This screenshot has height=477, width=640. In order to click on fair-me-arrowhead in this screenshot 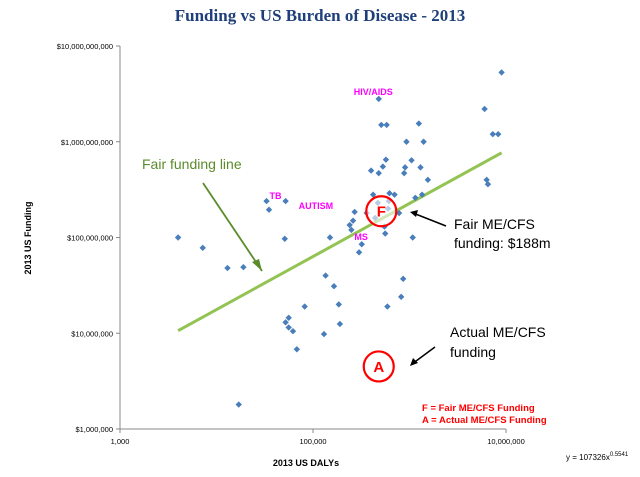, I will do `click(414, 213)`.